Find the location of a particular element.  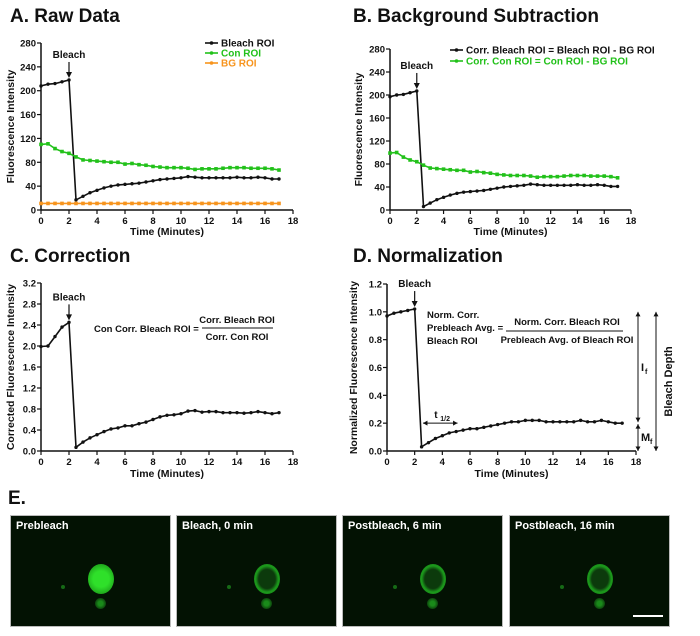

micrograph-label: Bleach, 0 min is located at coordinates (217, 526).